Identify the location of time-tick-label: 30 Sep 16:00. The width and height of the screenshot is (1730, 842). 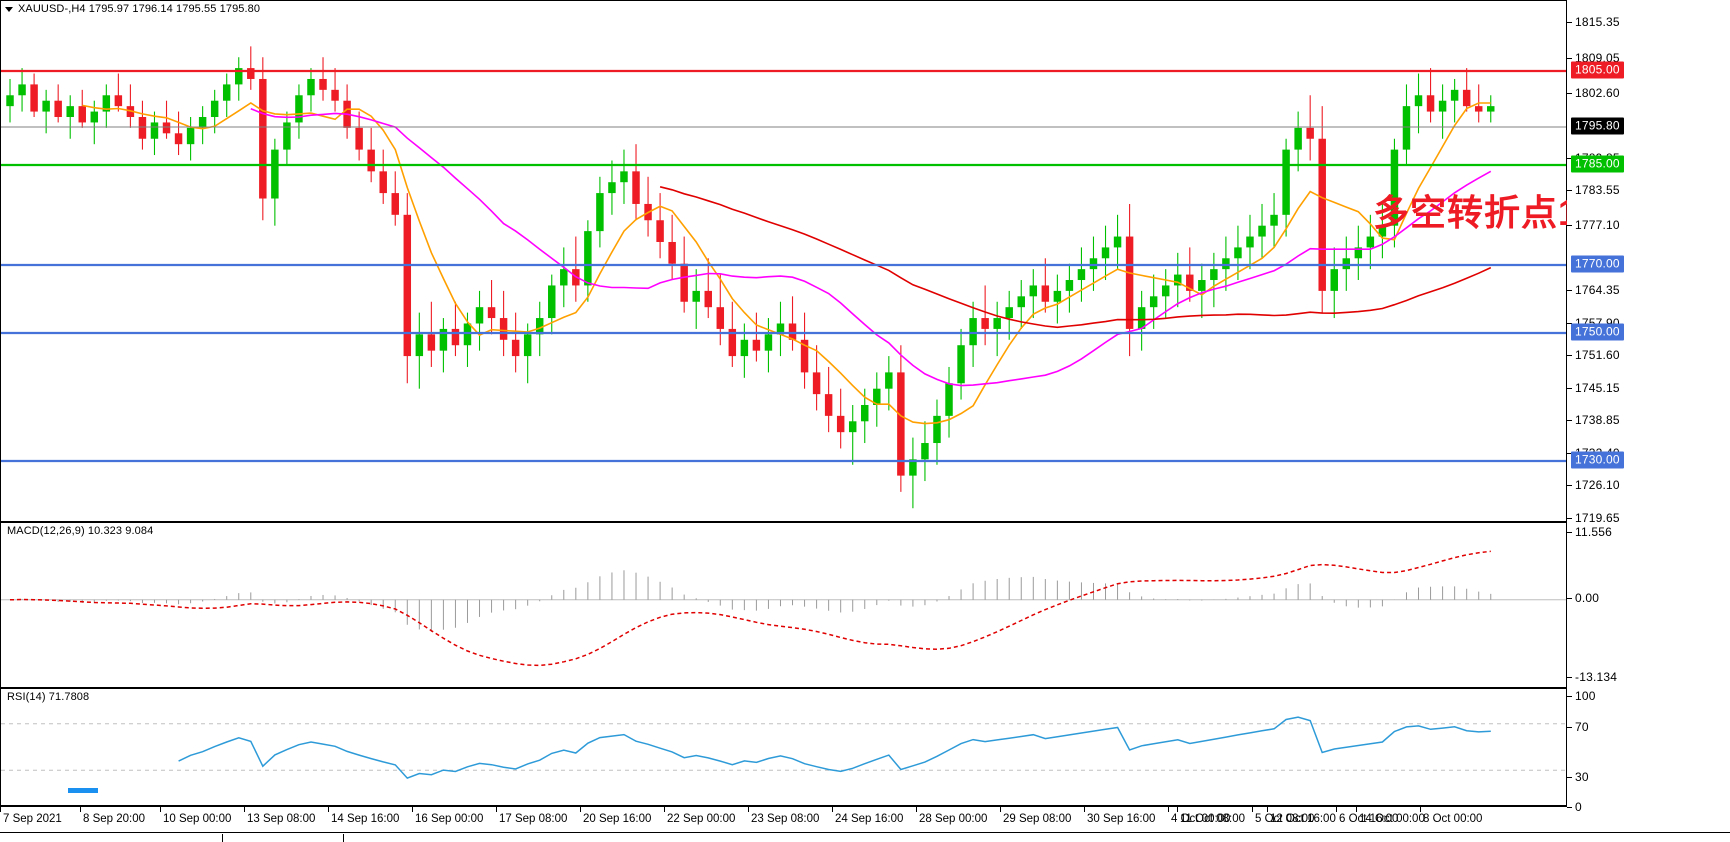
(1121, 819).